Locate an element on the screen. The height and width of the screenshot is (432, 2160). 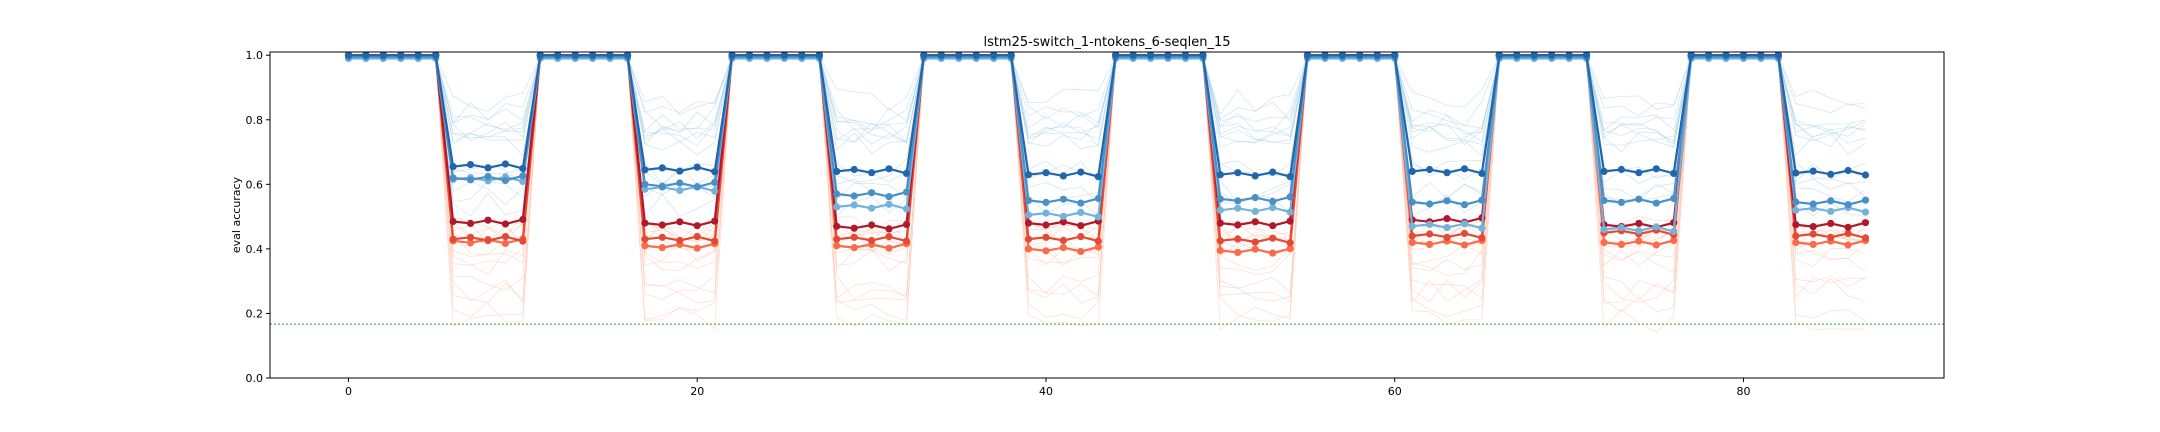
x-tick-label: 60 is located at coordinates (1395, 391).